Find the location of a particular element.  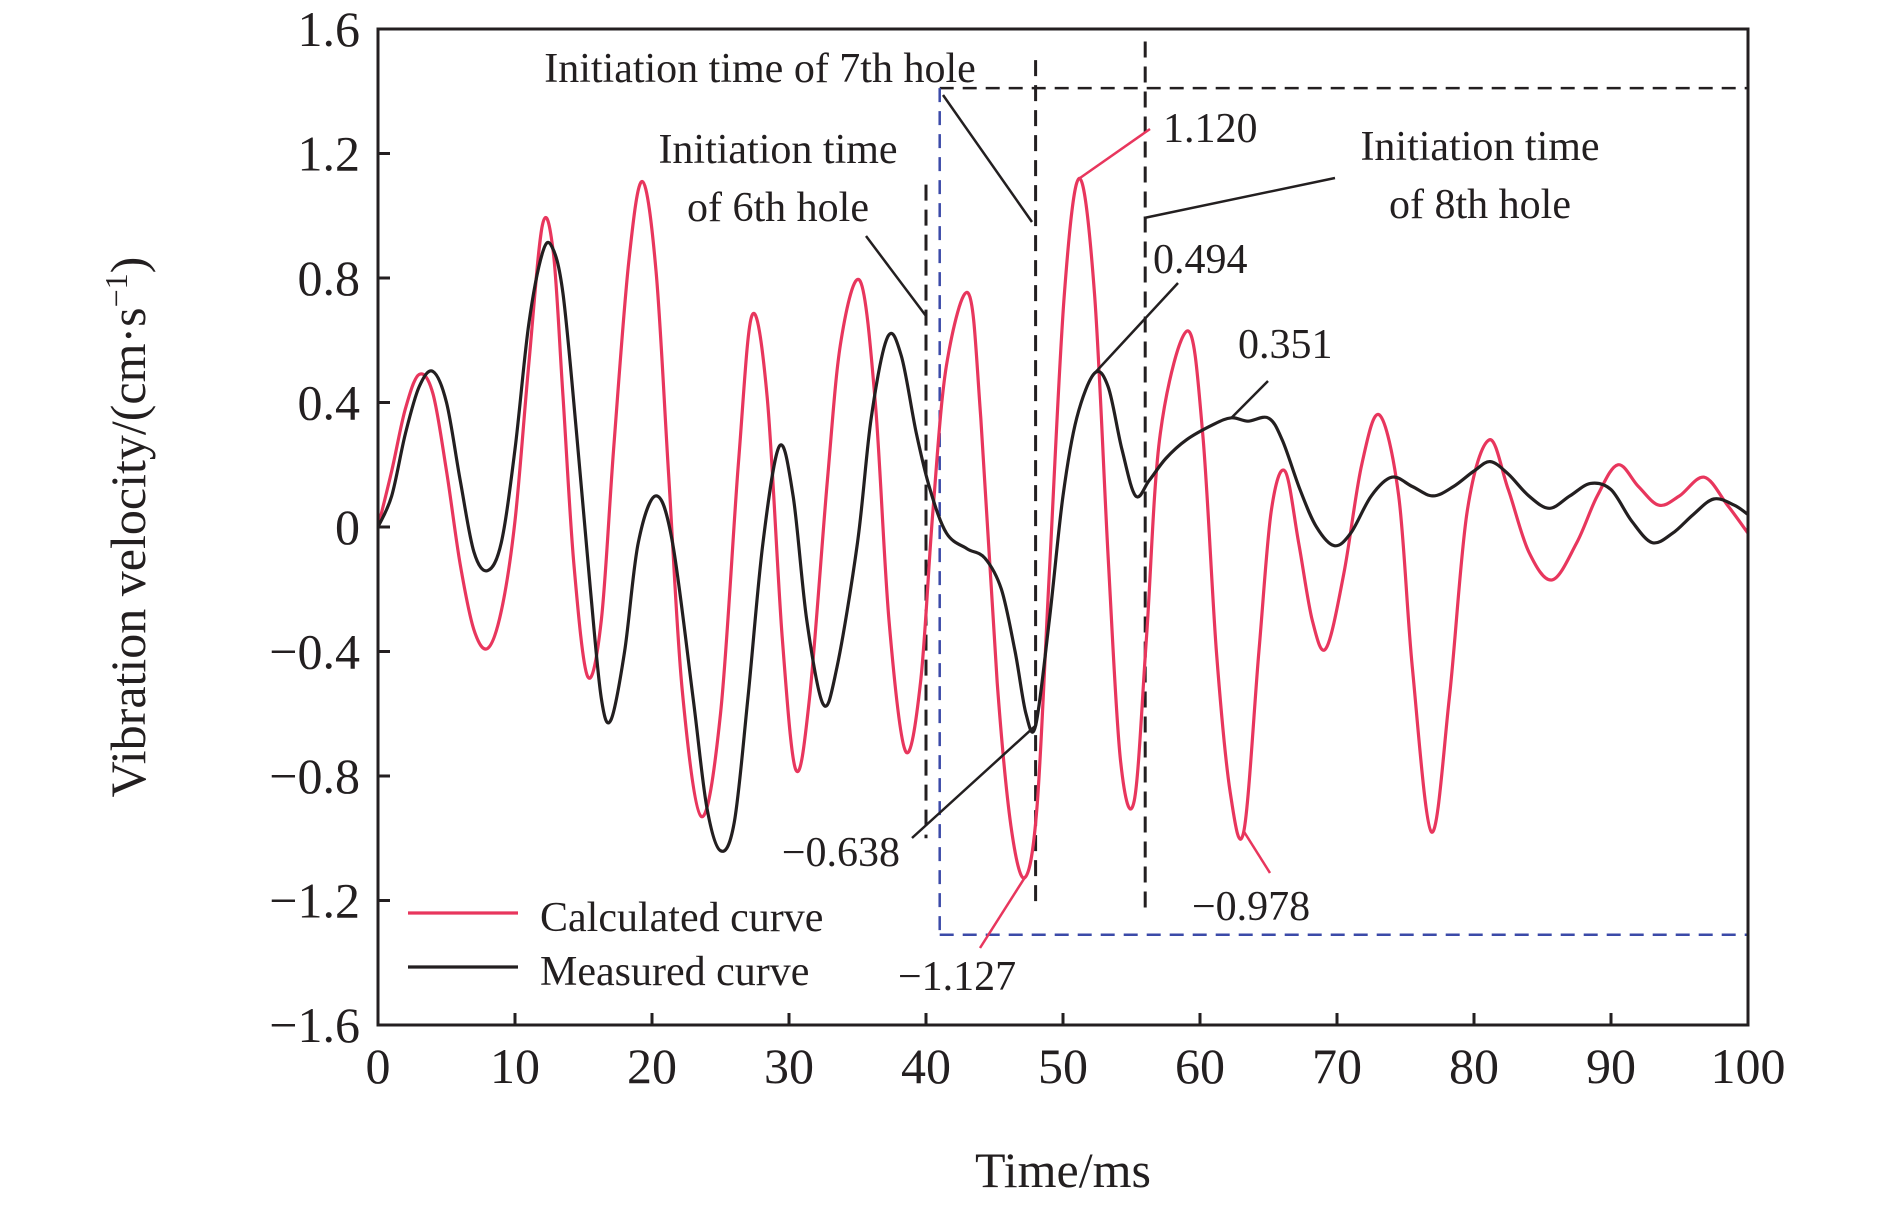

annotation-7th-hole: Initiation time of 7th hole is located at coordinates (760, 69).